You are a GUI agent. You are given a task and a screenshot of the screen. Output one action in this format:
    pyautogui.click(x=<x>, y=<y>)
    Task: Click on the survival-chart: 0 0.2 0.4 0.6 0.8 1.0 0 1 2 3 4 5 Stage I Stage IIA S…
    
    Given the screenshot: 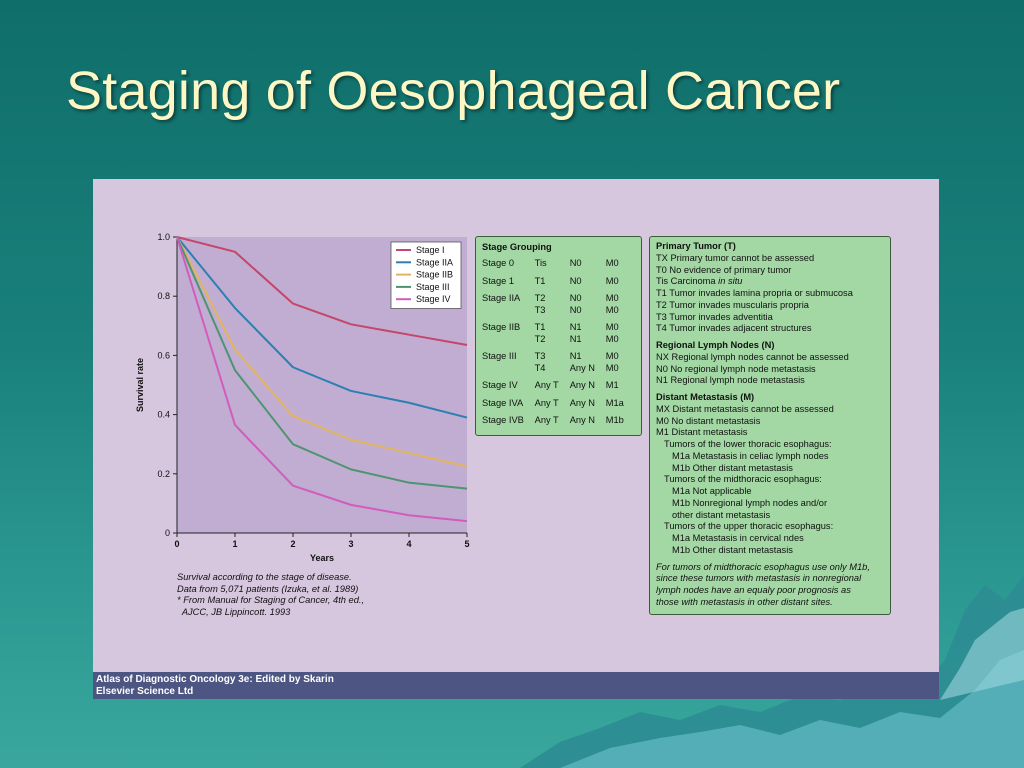 What is the action you would take?
    pyautogui.click(x=302, y=397)
    